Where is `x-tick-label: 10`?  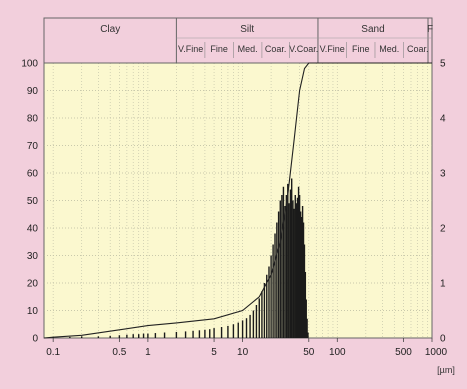
x-tick-label: 10 is located at coordinates (243, 352).